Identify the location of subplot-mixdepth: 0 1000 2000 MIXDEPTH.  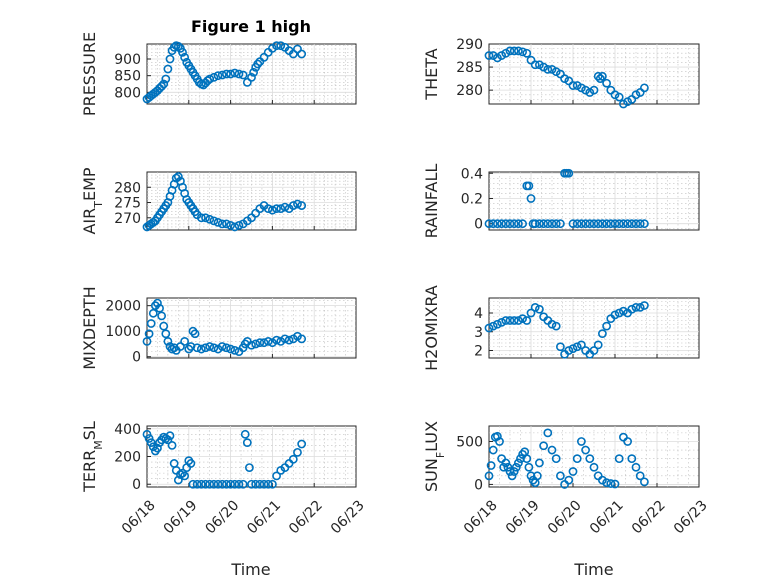
(218, 328).